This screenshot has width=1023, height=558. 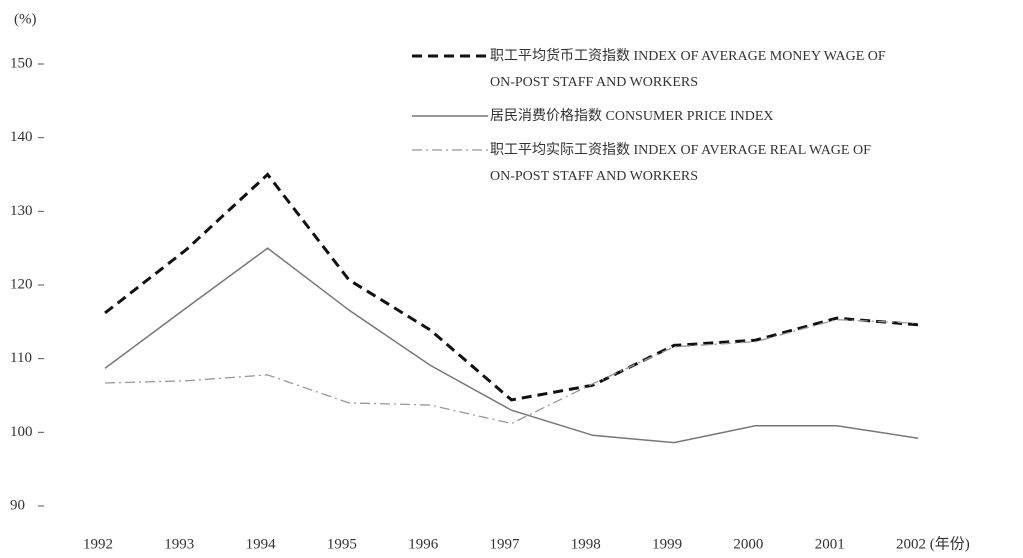 What do you see at coordinates (98, 544) in the screenshot?
I see `x-tick-label: 1992` at bounding box center [98, 544].